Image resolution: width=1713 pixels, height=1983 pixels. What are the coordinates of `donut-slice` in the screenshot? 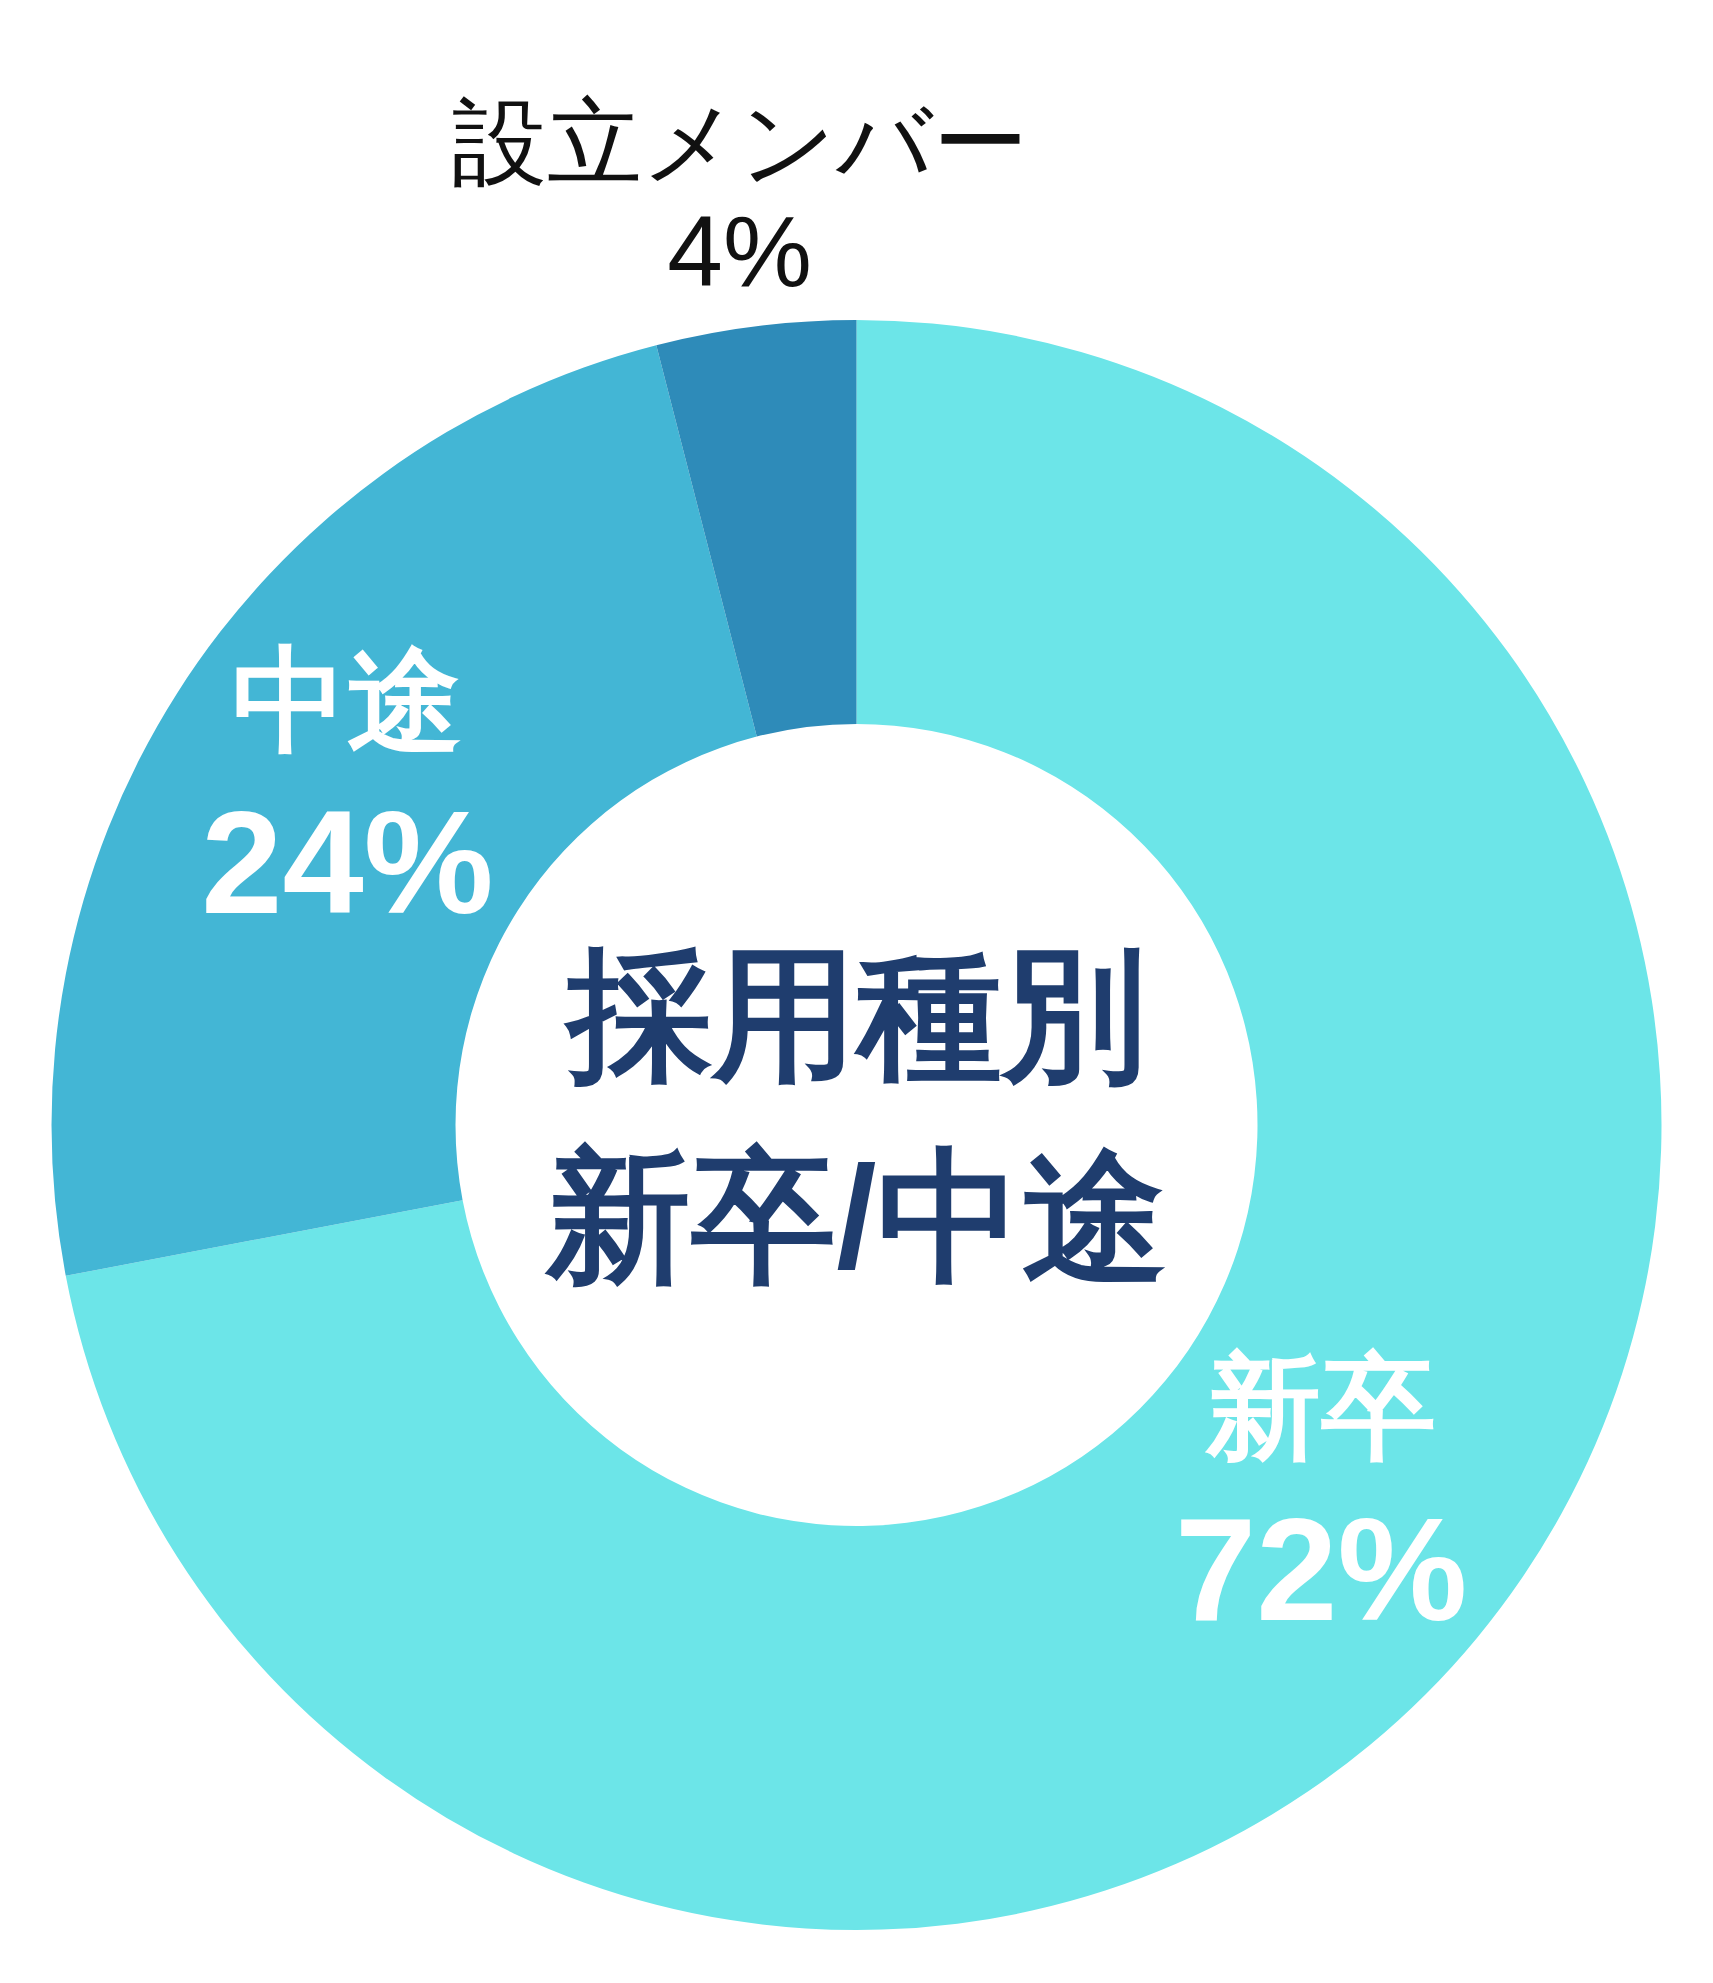 It's located at (756, 528).